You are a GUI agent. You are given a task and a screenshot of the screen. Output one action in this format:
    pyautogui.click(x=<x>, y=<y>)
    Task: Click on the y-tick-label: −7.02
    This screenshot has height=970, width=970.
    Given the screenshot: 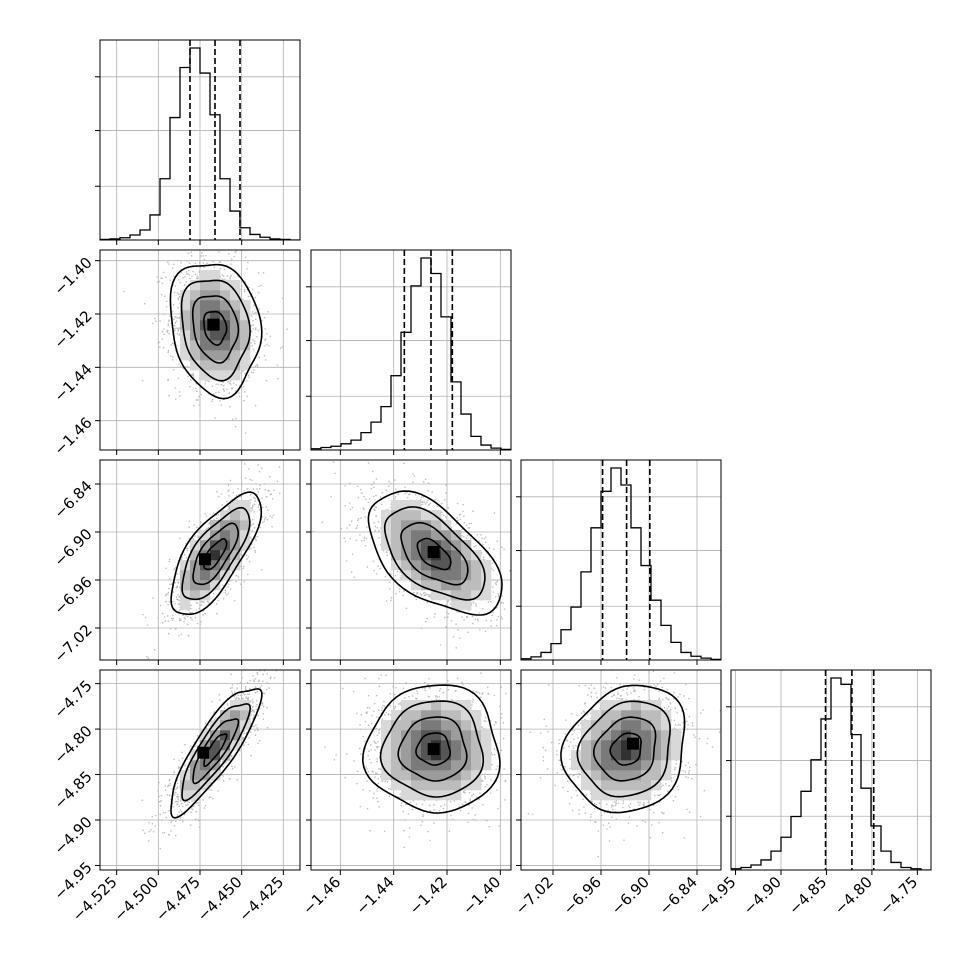 What is the action you would take?
    pyautogui.click(x=72, y=643)
    